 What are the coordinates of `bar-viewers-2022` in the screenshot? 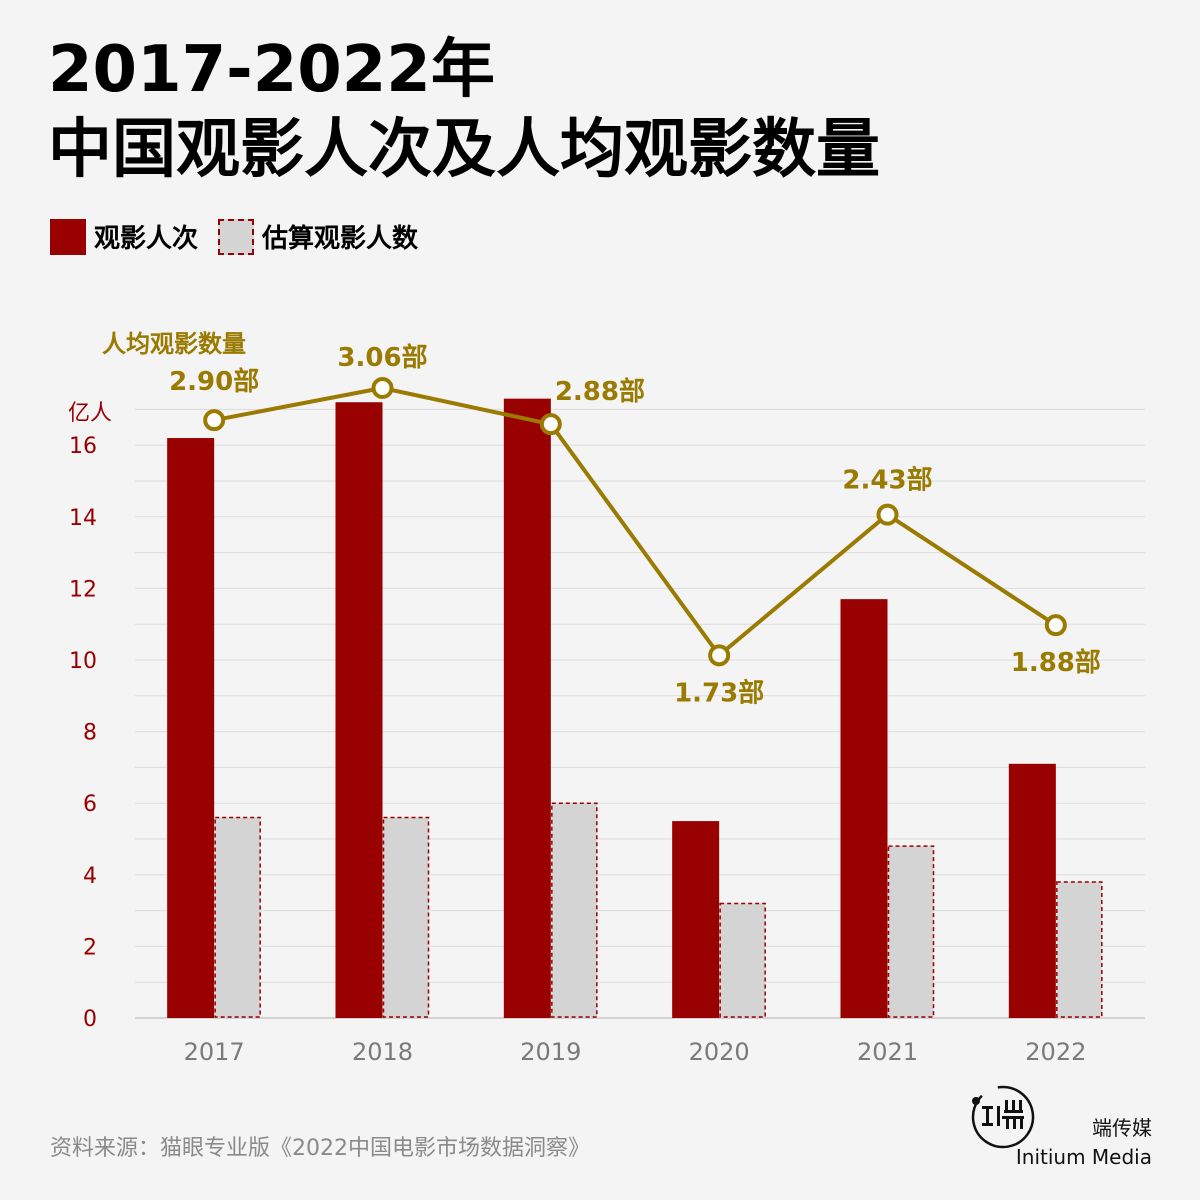 It's located at (1079, 949).